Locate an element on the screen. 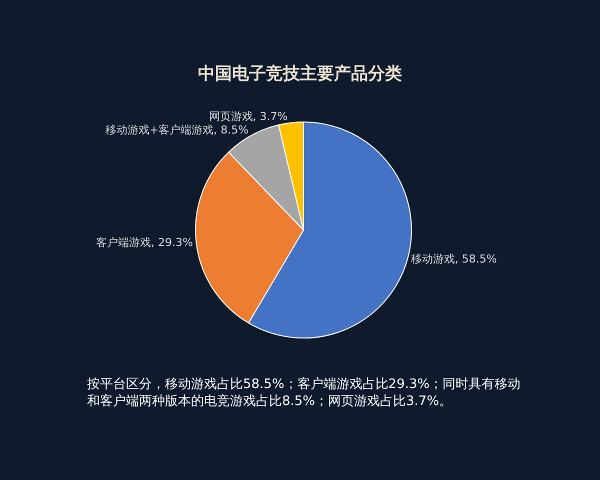  text: 按平台区分，移动游戏占比58.5%；客户端游戏占比29.3%；同时具有移动和客户端两种版本的电竞游戏占比8.5%；网页游戏占比3.7%。 is located at coordinates (304, 392).